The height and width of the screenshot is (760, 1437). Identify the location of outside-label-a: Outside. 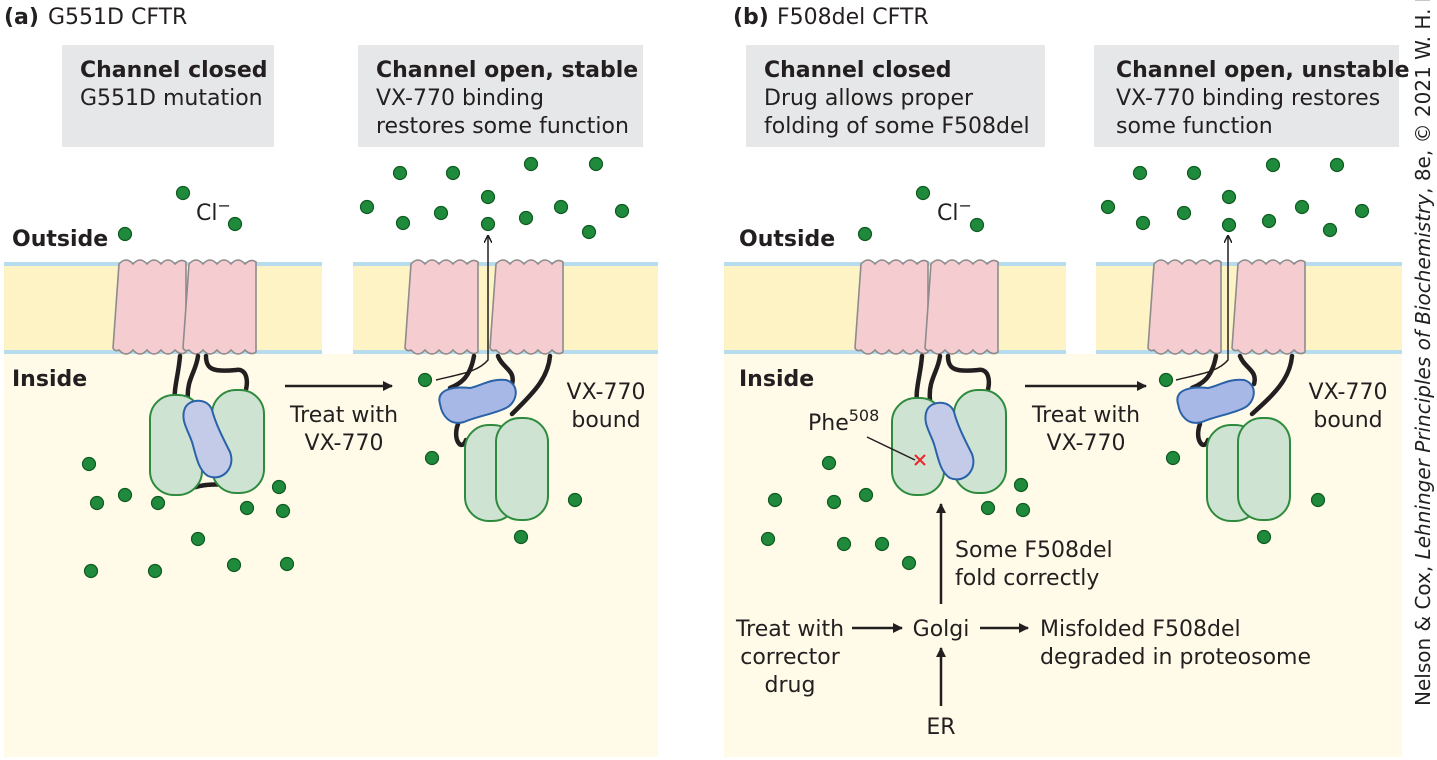
(60, 239).